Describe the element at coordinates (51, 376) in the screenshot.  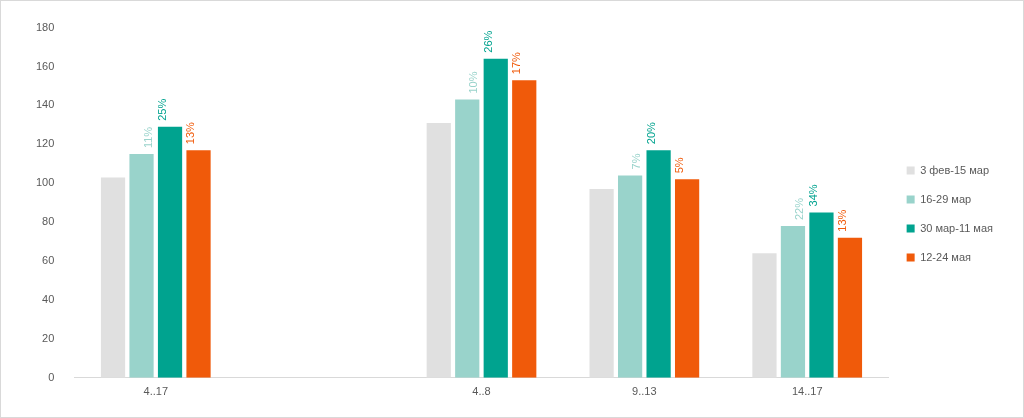
I see `y-tick-label: 0` at that location.